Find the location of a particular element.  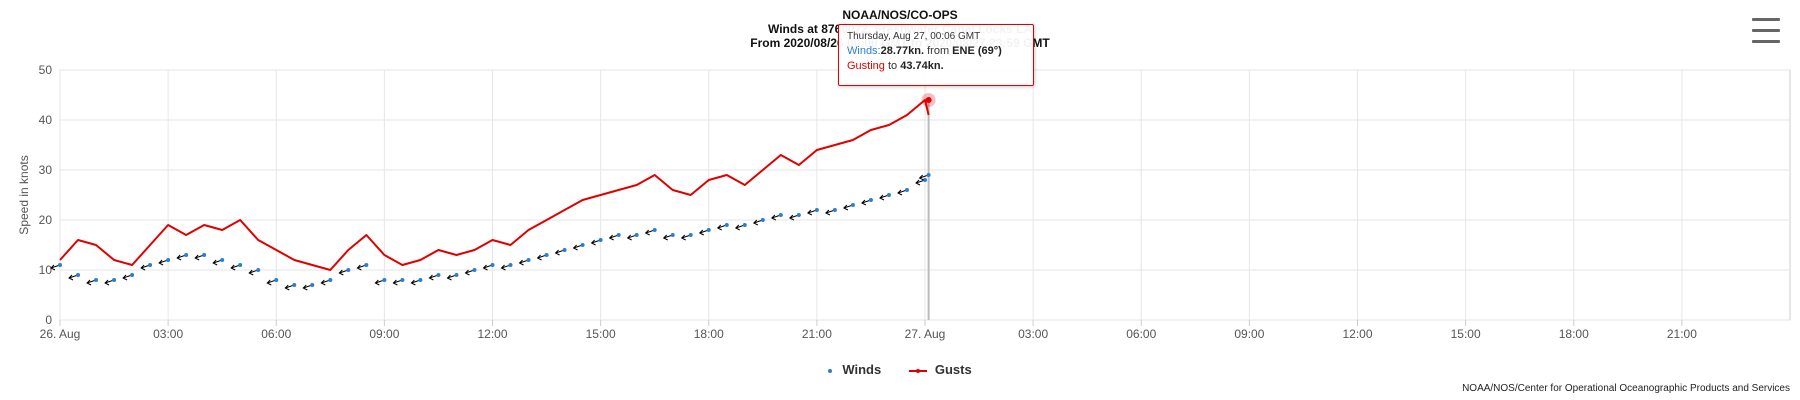

highlight-point is located at coordinates (928, 100).